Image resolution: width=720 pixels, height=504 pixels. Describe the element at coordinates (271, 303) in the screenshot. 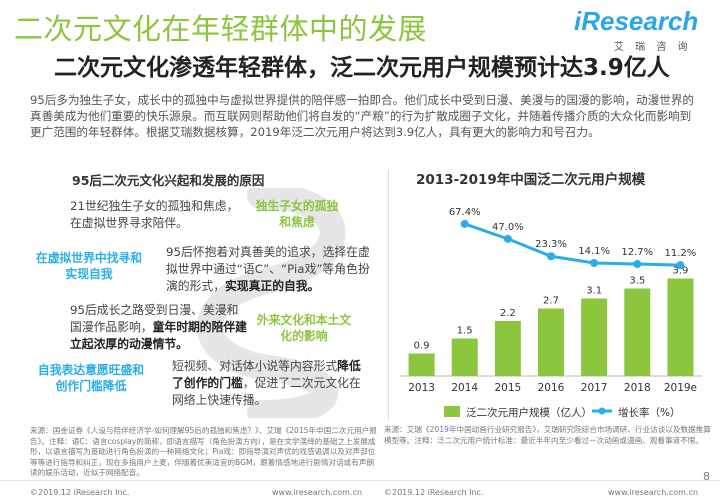

I see `swirl-graphic` at that location.